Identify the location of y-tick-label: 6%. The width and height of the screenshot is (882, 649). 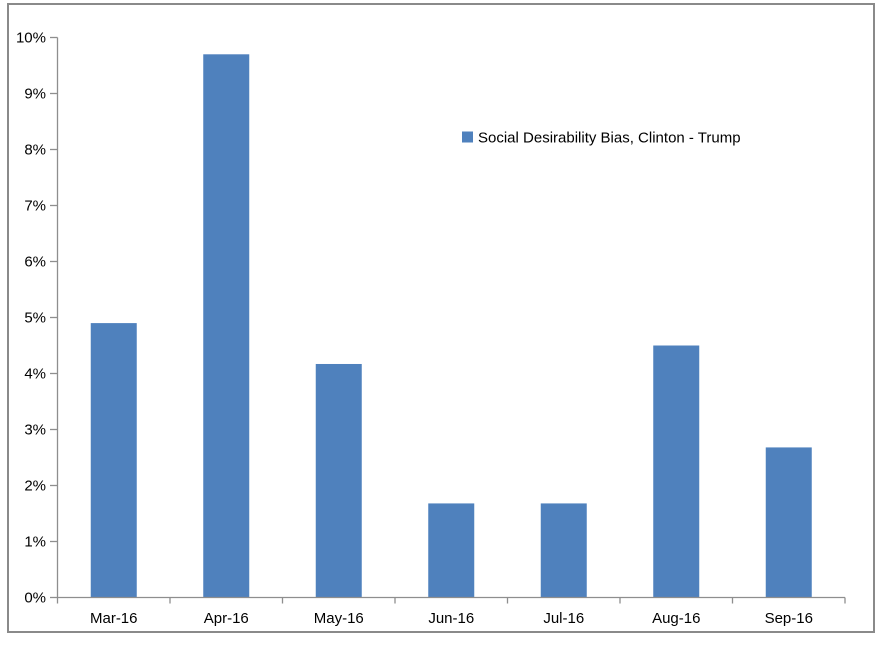
(35, 262).